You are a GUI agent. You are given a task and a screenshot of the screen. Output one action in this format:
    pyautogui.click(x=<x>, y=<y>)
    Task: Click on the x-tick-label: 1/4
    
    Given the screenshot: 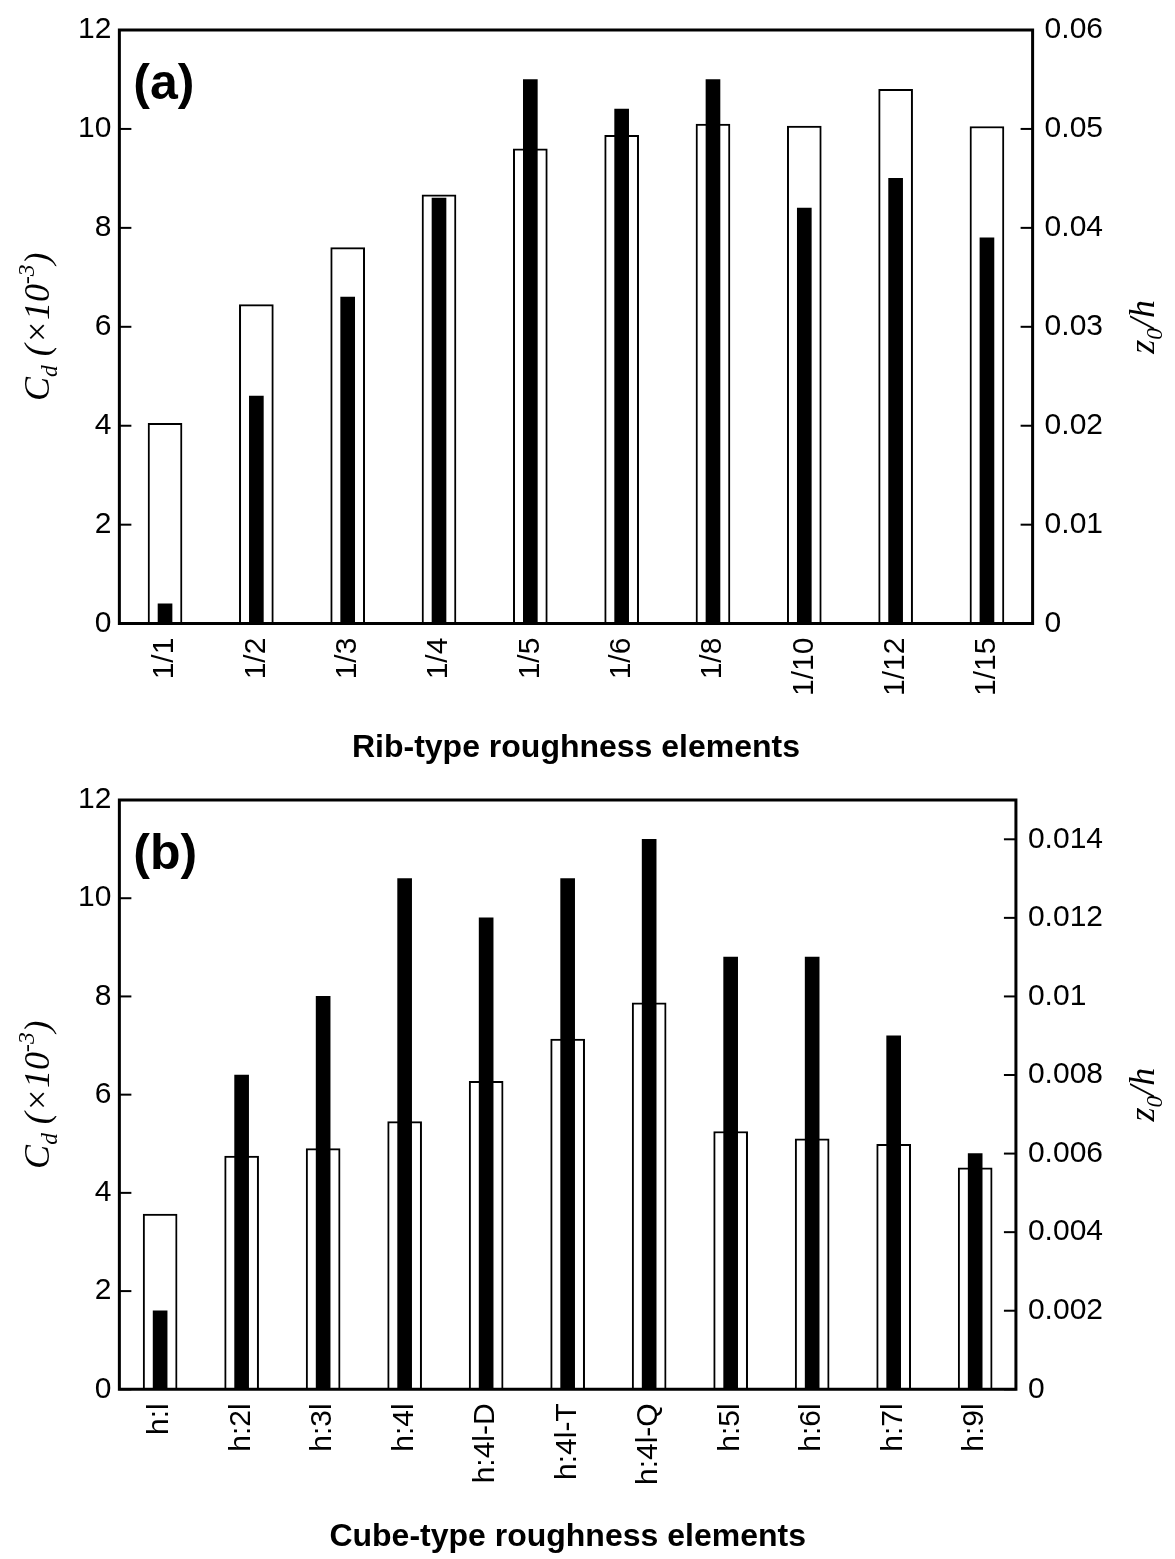 What is the action you would take?
    pyautogui.click(x=437, y=658)
    